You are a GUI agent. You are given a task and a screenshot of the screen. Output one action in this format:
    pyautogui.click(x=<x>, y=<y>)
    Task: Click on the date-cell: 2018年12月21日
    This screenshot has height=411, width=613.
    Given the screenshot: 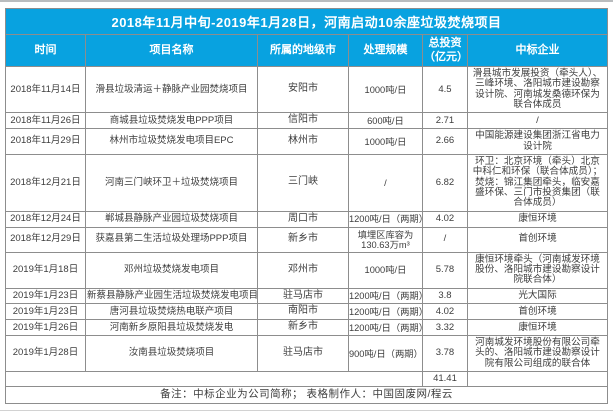 What is the action you would take?
    pyautogui.click(x=45, y=182)
    